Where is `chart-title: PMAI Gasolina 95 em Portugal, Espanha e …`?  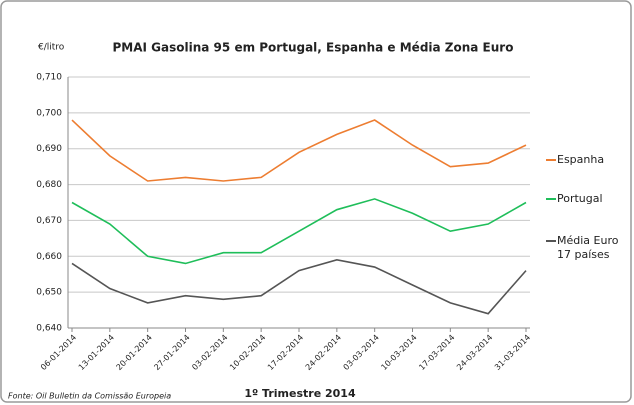
chart-title: PMAI Gasolina 95 em Portugal, Espanha e … is located at coordinates (313, 48).